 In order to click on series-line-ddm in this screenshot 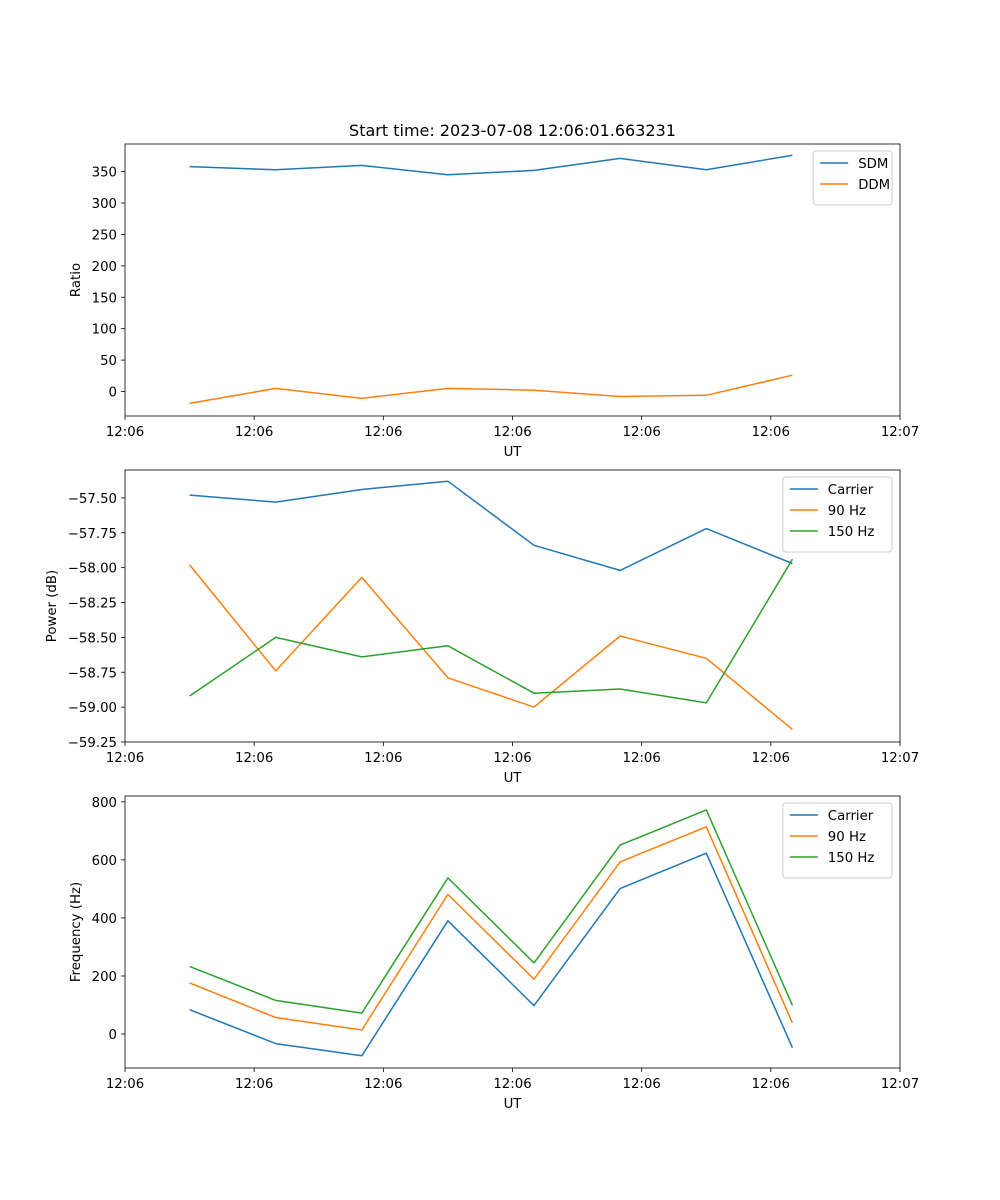, I will do `click(491, 389)`.